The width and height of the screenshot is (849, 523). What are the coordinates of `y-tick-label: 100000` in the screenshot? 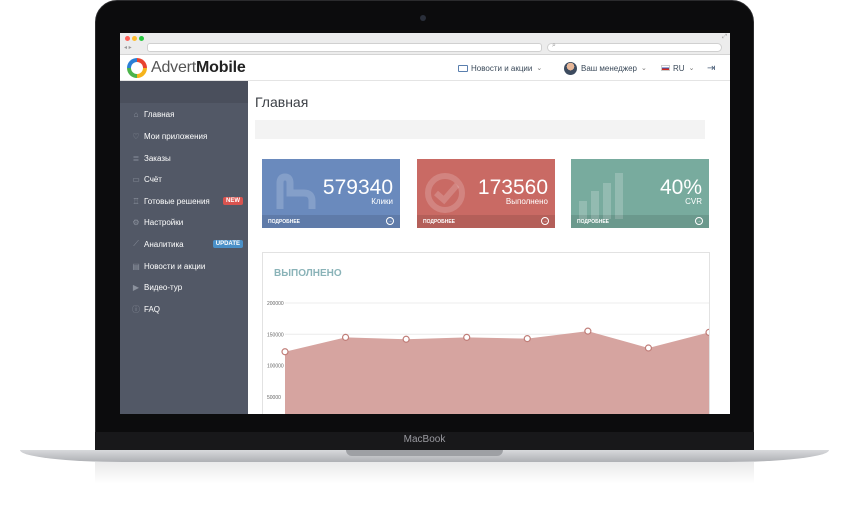 It's located at (275, 367).